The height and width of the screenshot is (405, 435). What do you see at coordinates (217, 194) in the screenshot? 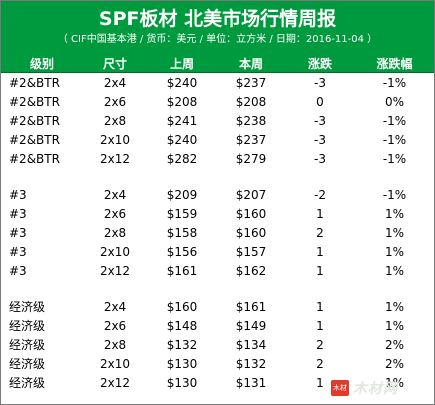
I see `table-row: #3 2x4 $209 $207 -2 -1%` at bounding box center [217, 194].